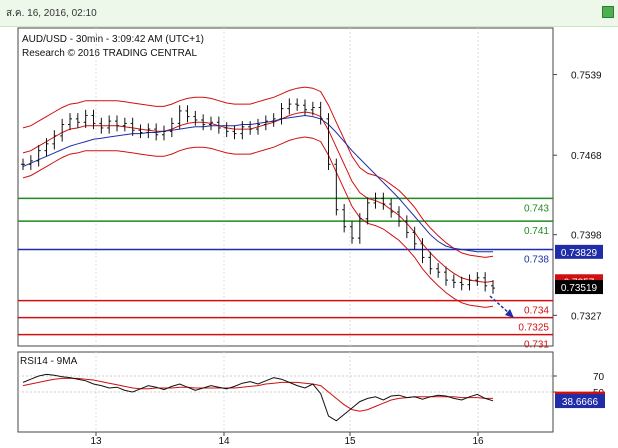 The image size is (618, 448). I want to click on price-tag-label: 0.73519, so click(579, 288).